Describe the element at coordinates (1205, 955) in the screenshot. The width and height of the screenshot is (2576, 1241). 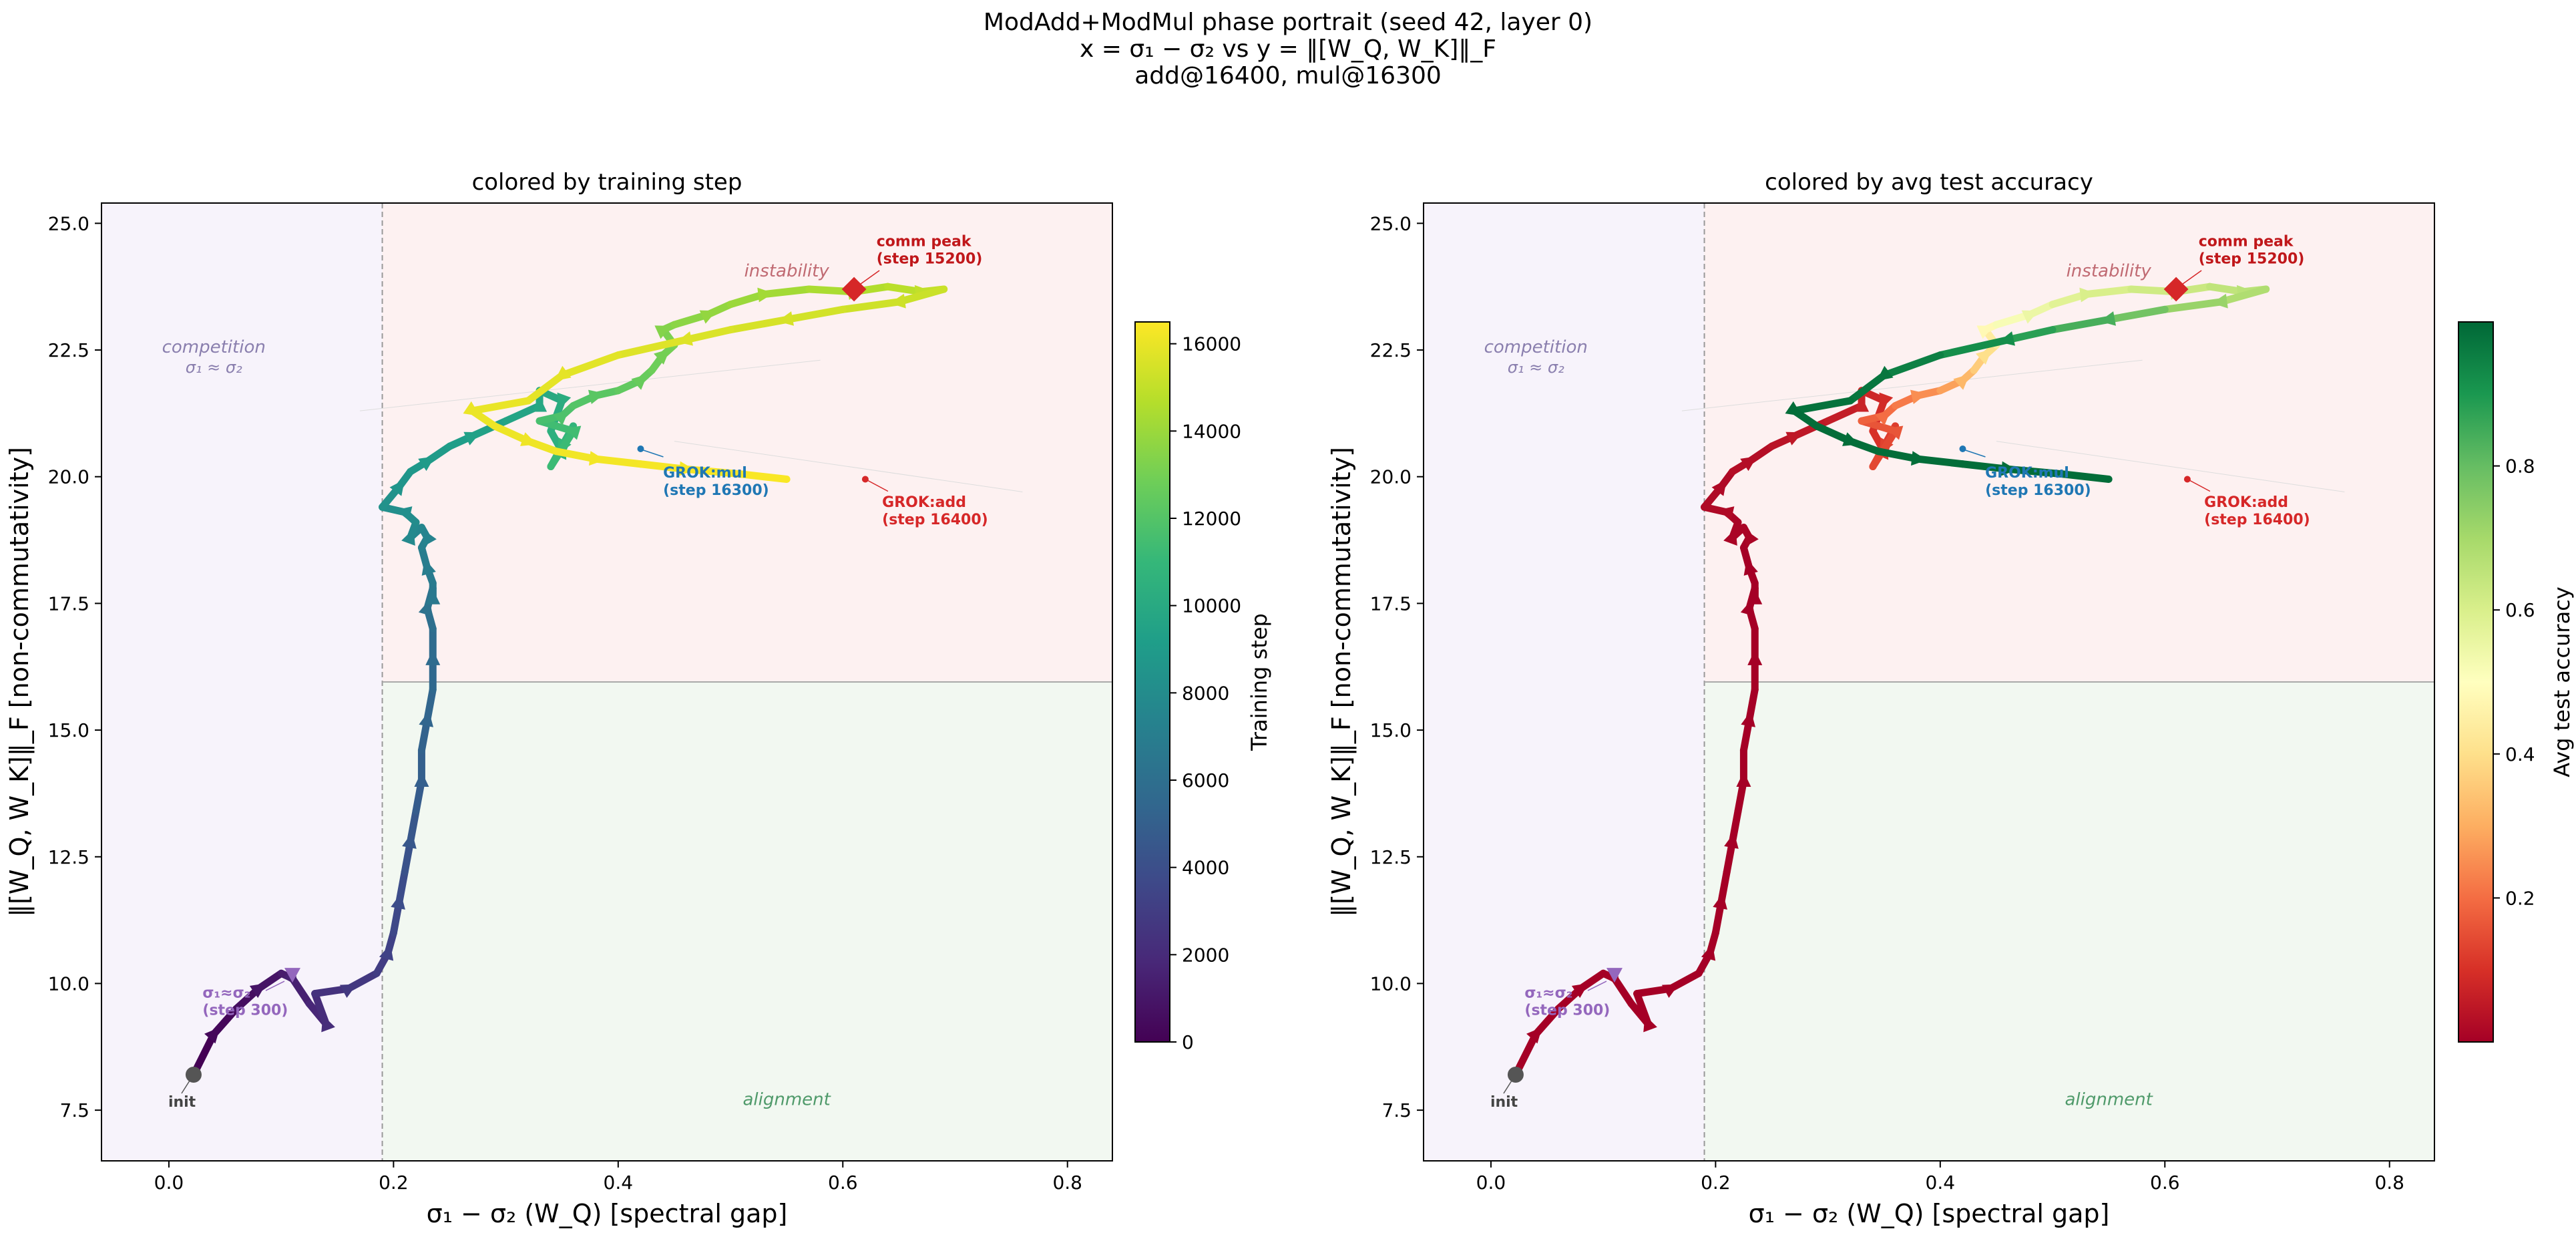
I see `colorbar-tick-label: 2000` at that location.